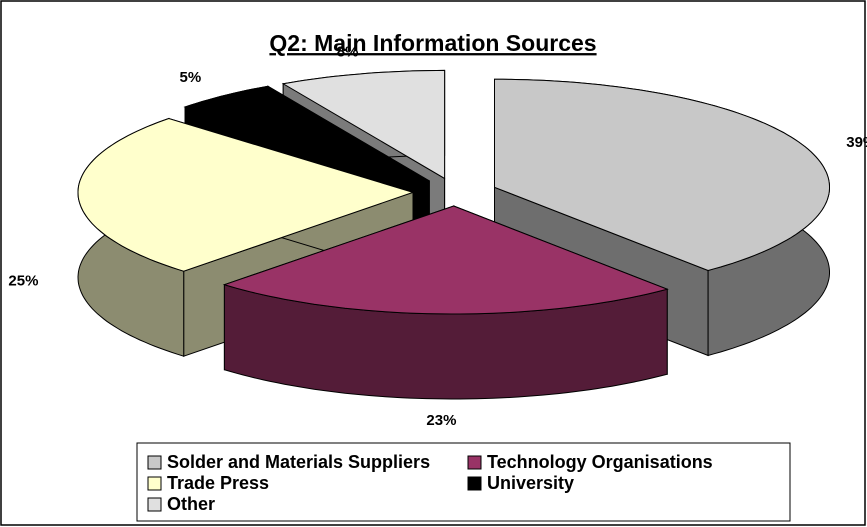 This screenshot has width=867, height=527. Describe the element at coordinates (432, 43) in the screenshot. I see `chart-title: Q2: Main Information Sources` at that location.